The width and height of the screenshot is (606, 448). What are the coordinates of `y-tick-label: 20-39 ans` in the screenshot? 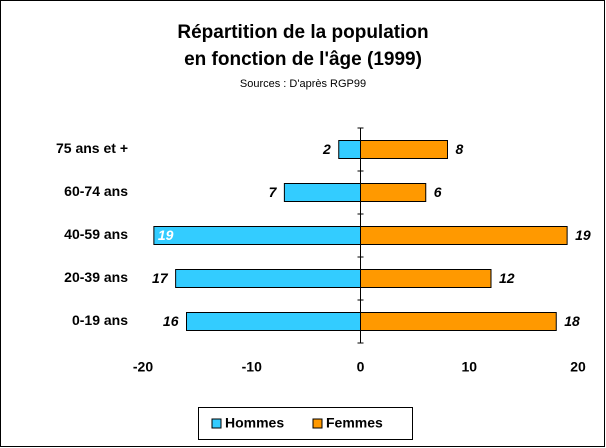 It's located at (96, 277).